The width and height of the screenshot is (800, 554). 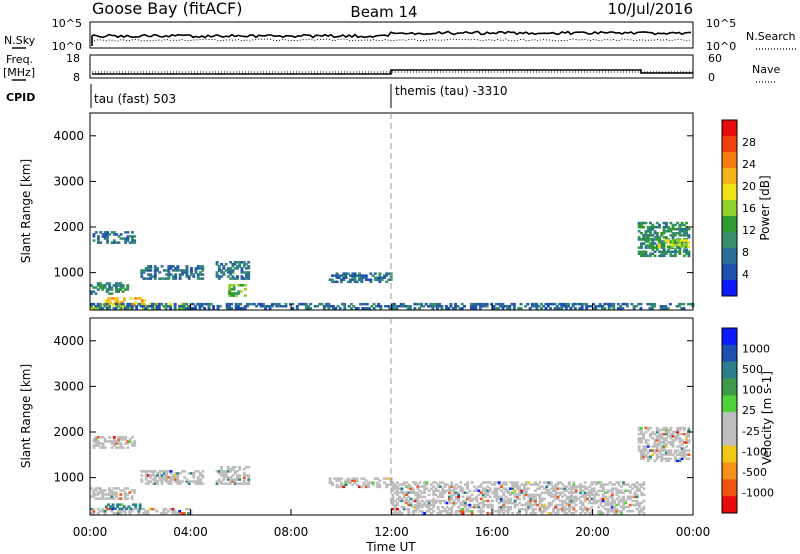 What do you see at coordinates (745, 252) in the screenshot?
I see `colorbar-tick-label: 8` at bounding box center [745, 252].